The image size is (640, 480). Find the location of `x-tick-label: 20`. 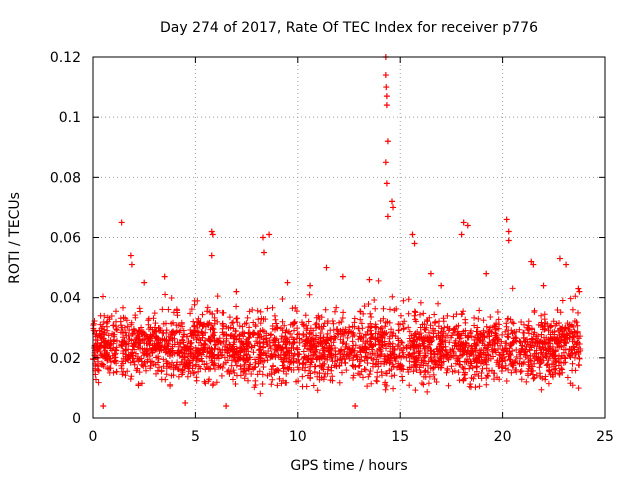

x-tick-label: 20 is located at coordinates (503, 437).